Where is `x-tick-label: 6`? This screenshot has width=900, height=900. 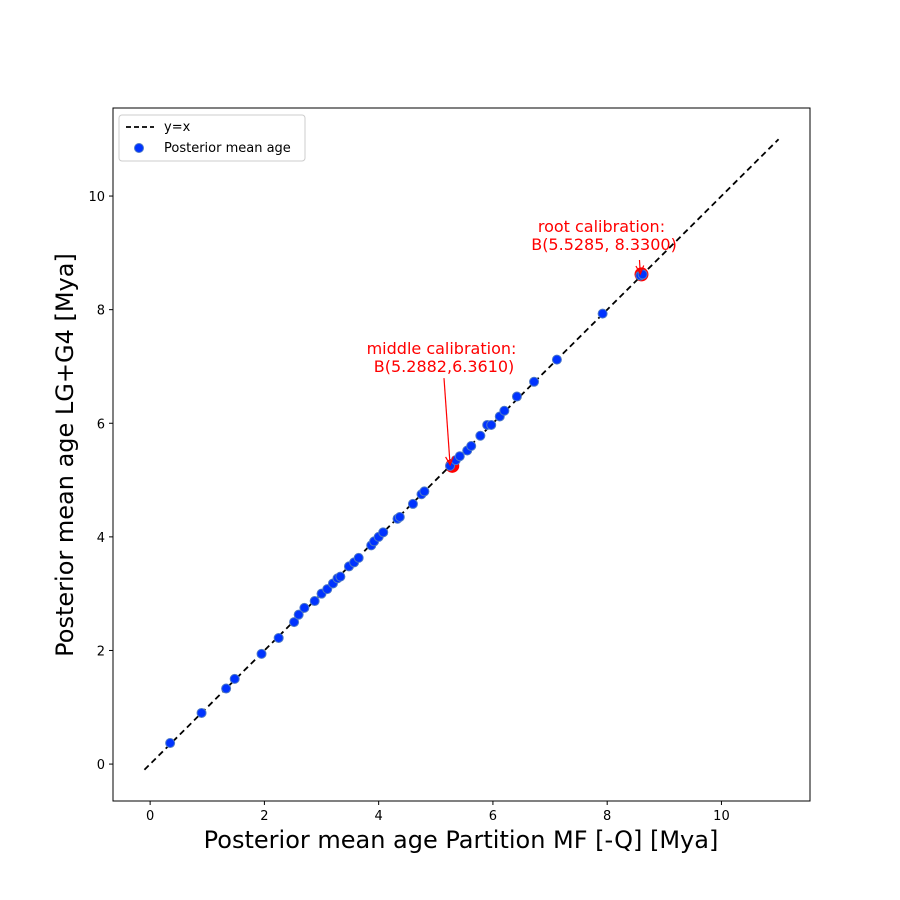
x-tick-label: 6 is located at coordinates (493, 816).